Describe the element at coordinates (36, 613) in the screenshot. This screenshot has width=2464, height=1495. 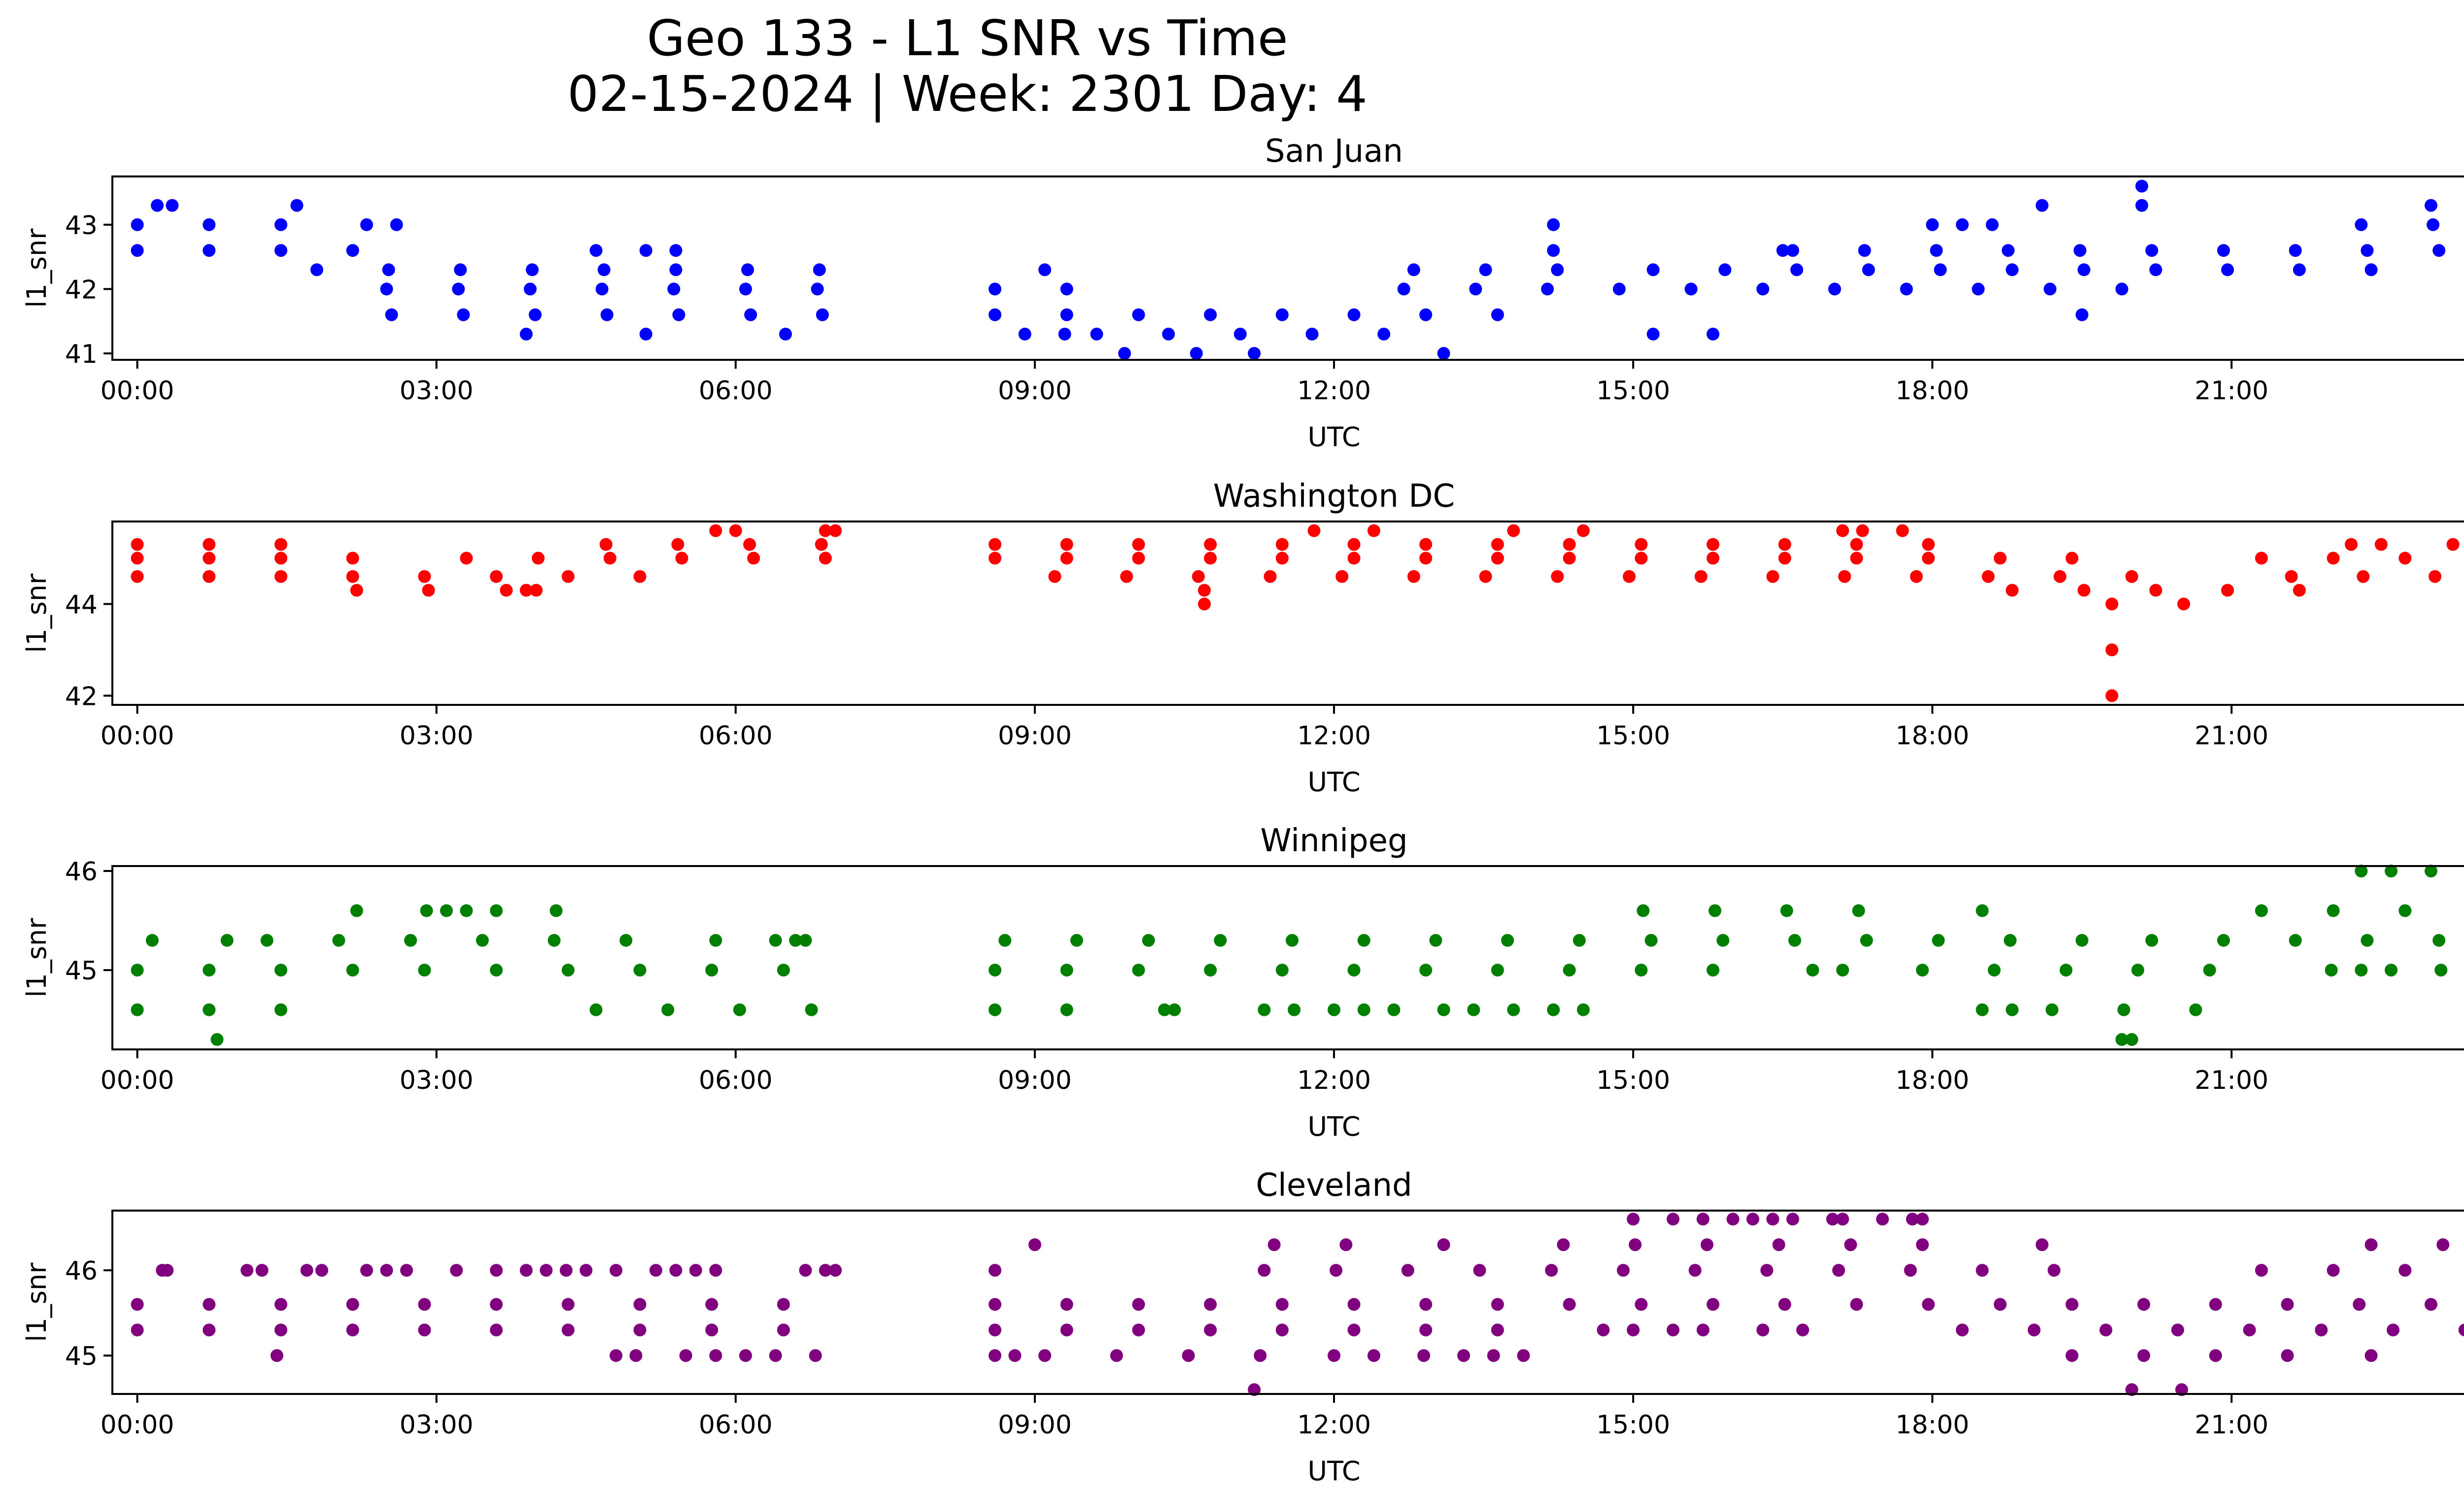
I see `y-axis-label: l1_snr` at that location.